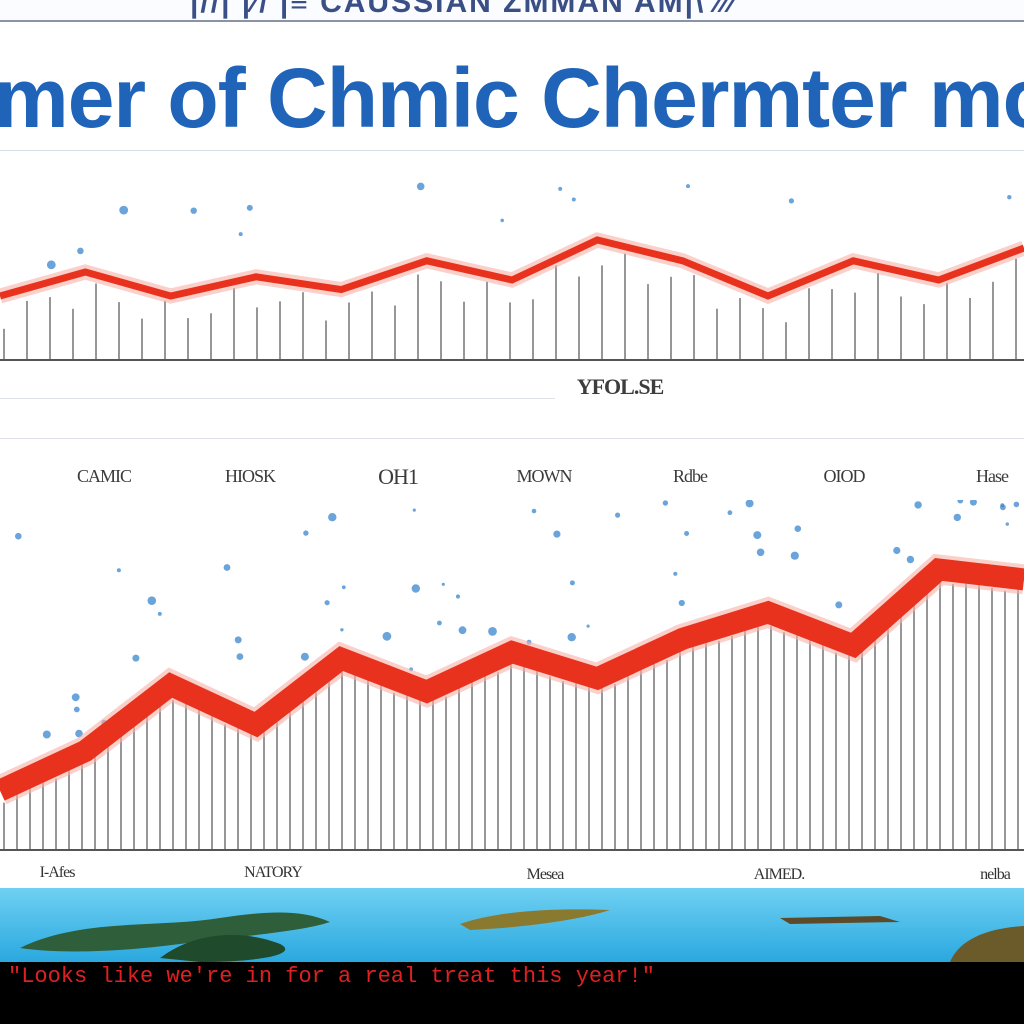  Describe the element at coordinates (512, 98) in the screenshot. I see `page-title: mer of Chmic Chermter mo` at that location.